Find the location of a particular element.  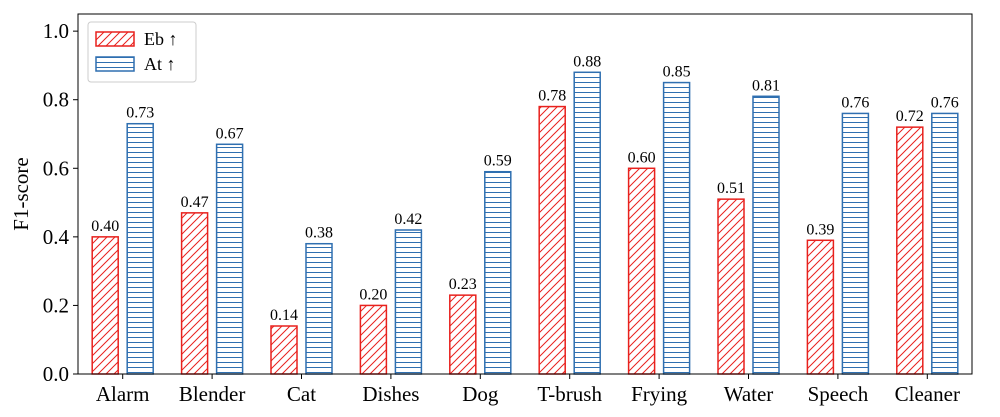

y-tick-label: 0.4 is located at coordinates (56, 237).